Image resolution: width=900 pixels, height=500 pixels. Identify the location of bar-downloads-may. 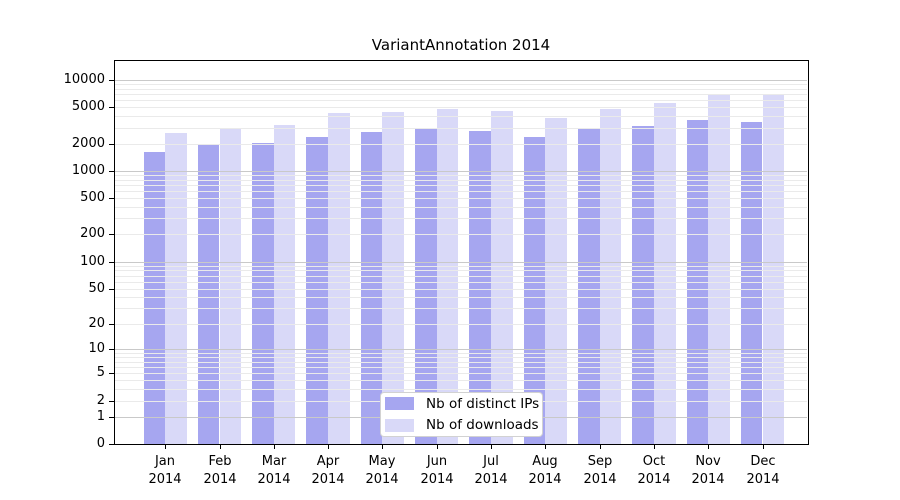
(393, 277).